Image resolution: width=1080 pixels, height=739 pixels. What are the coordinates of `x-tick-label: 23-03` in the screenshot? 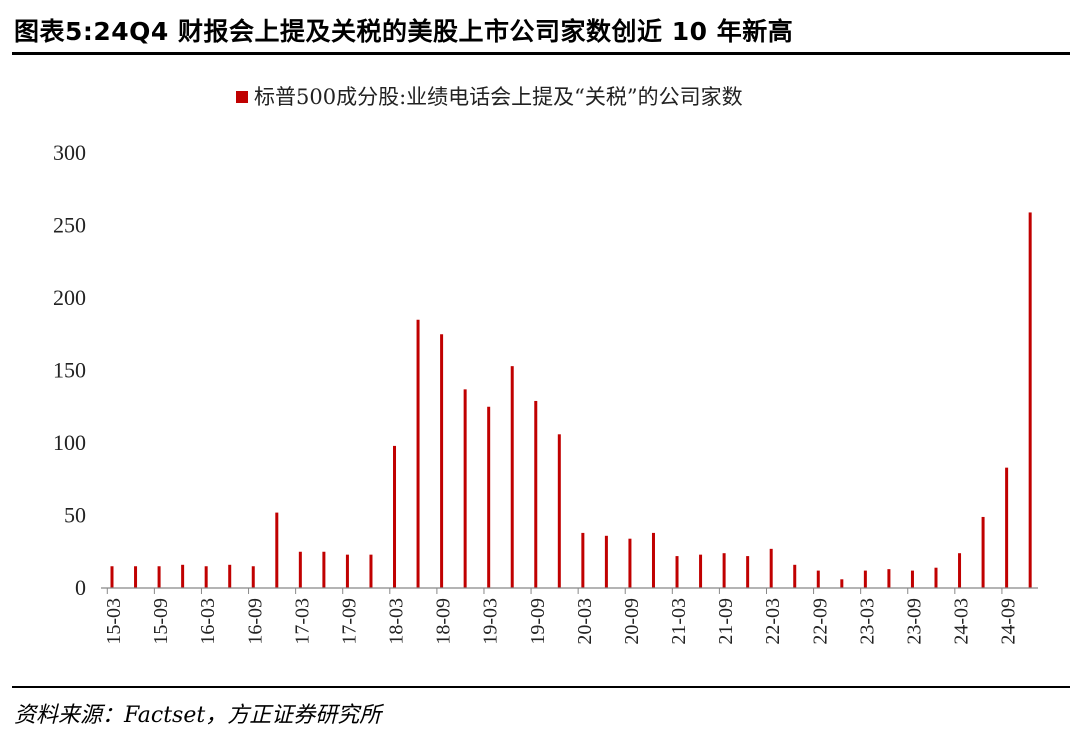 It's located at (867, 621).